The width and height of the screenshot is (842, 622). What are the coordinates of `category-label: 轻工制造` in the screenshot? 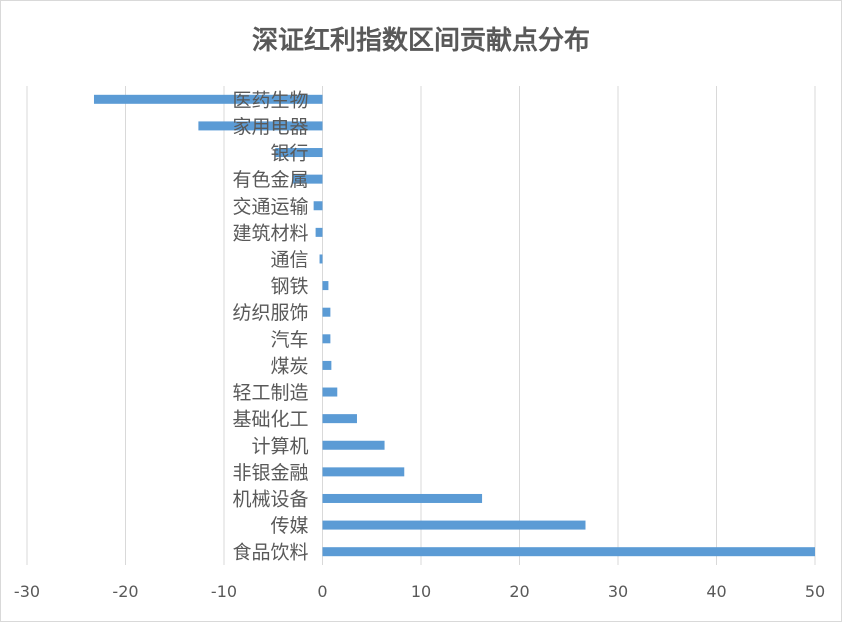 It's located at (270, 393).